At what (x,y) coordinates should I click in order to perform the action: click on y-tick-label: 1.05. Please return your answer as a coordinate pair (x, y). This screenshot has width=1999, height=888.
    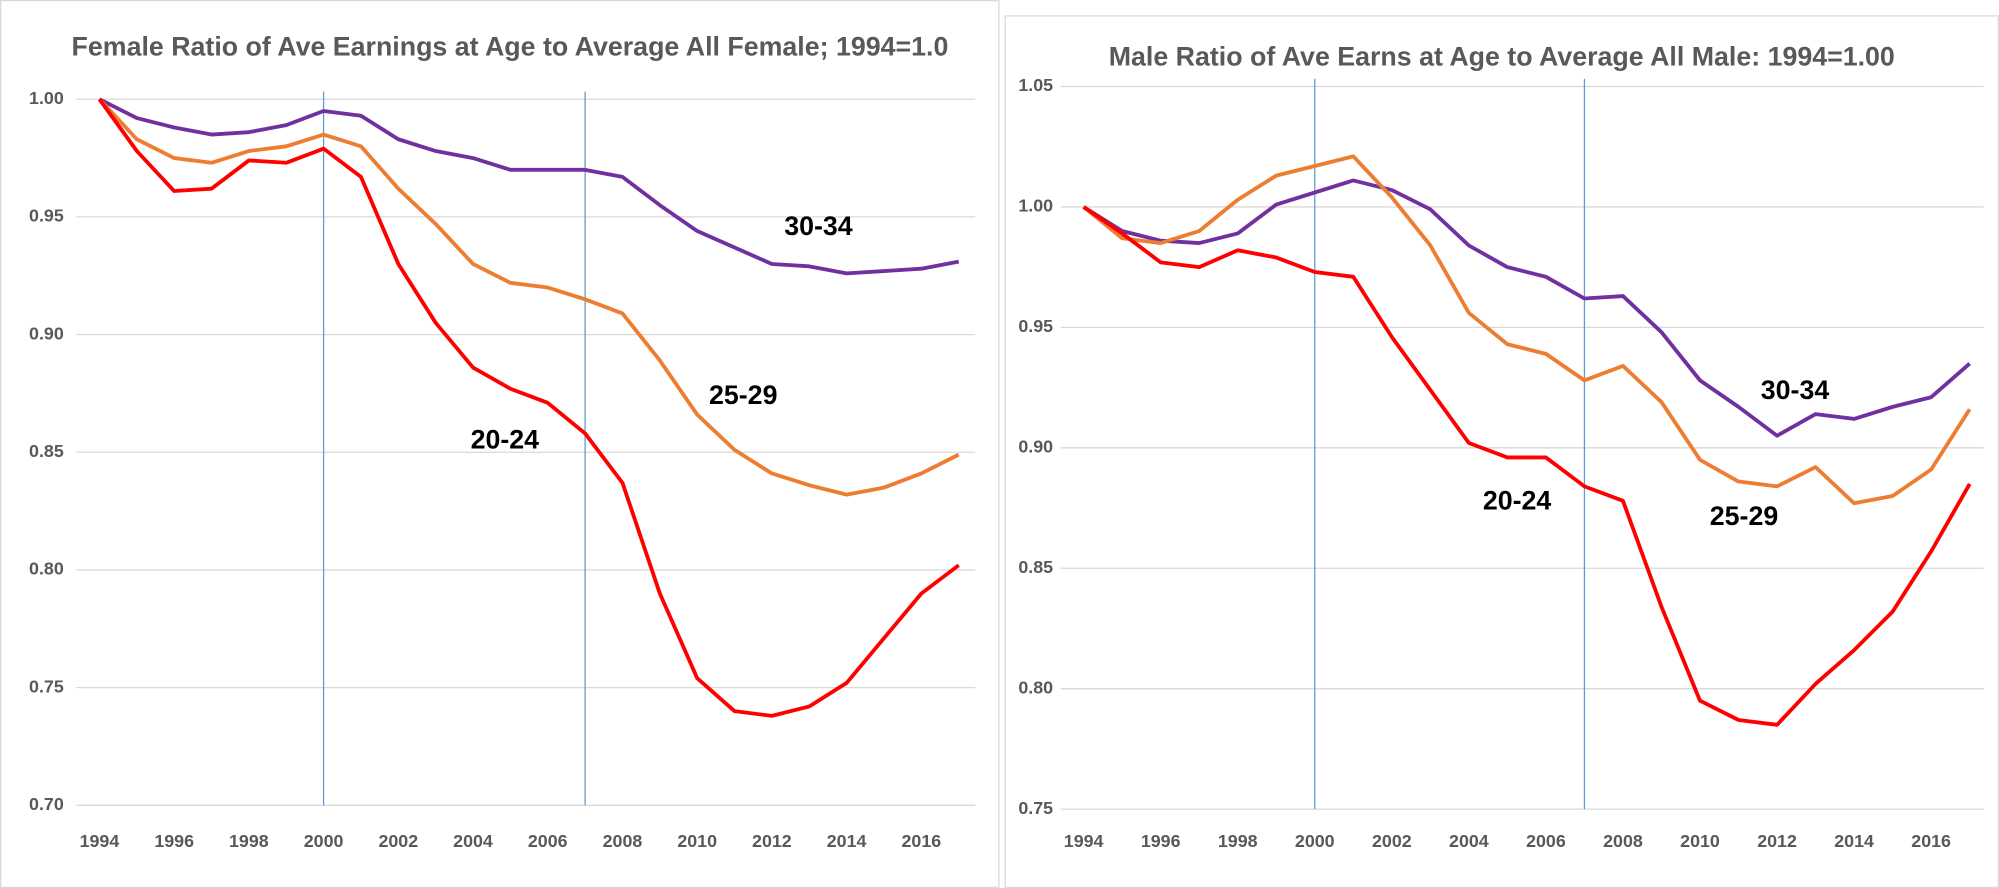
    Looking at the image, I should click on (1035, 85).